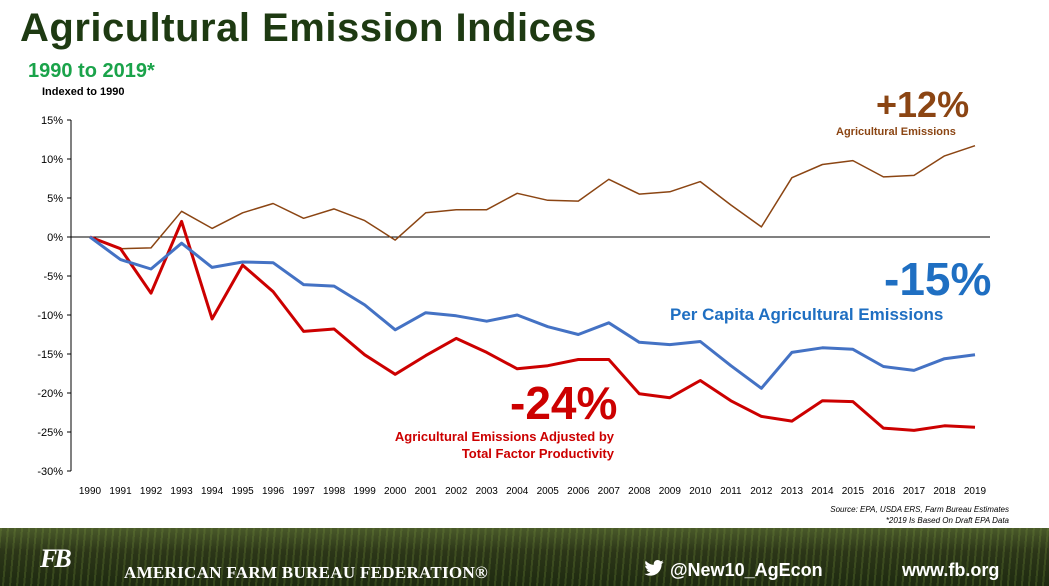 The height and width of the screenshot is (586, 1049). I want to click on x-tick-label: 2006, so click(578, 491).